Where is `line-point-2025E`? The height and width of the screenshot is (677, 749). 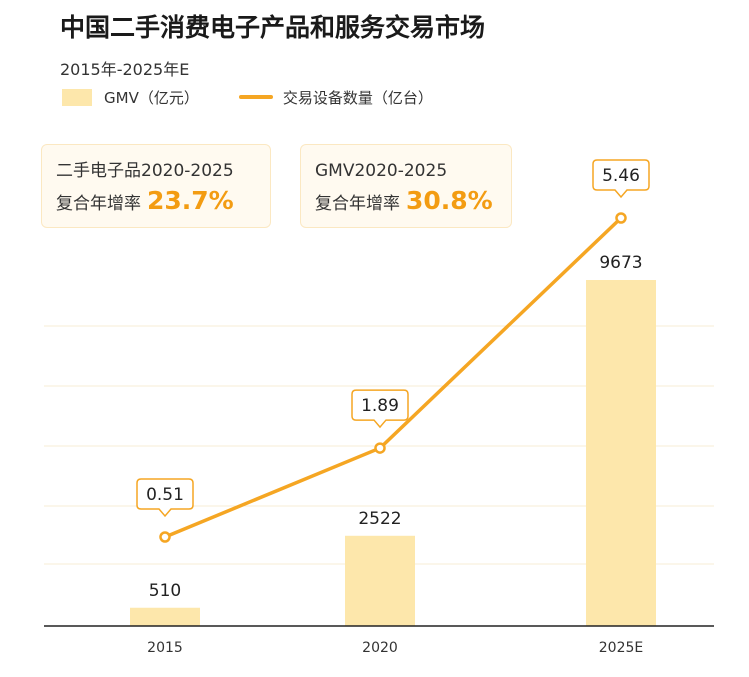
line-point-2025E is located at coordinates (621, 218).